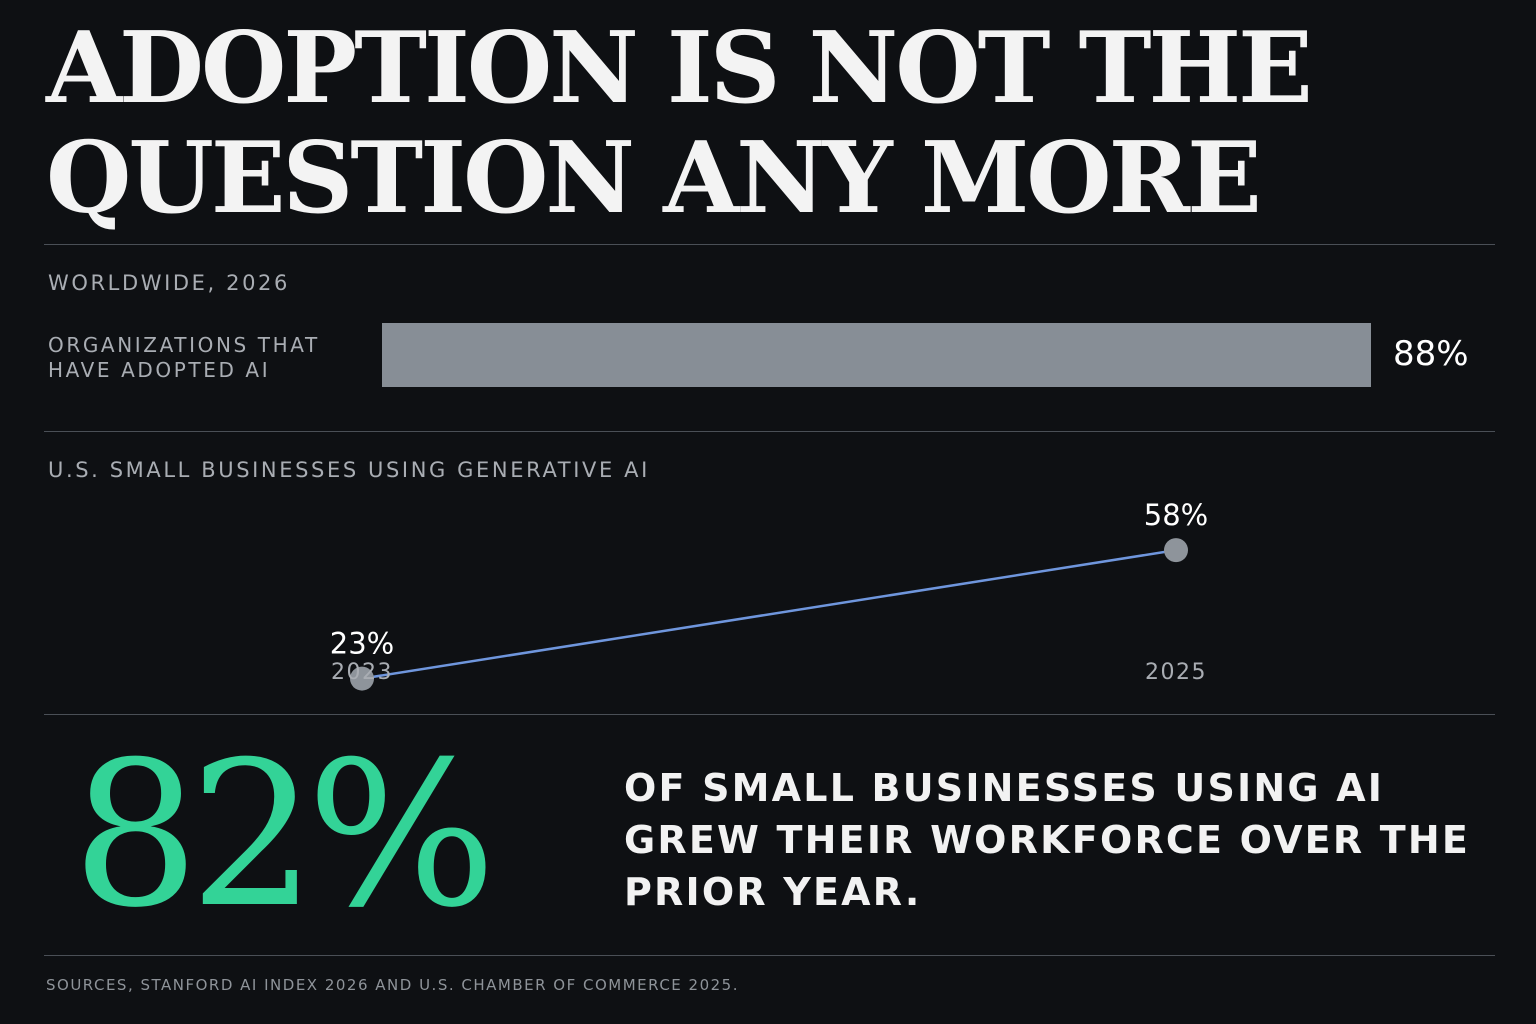  I want to click on data-point-2023, so click(362, 678).